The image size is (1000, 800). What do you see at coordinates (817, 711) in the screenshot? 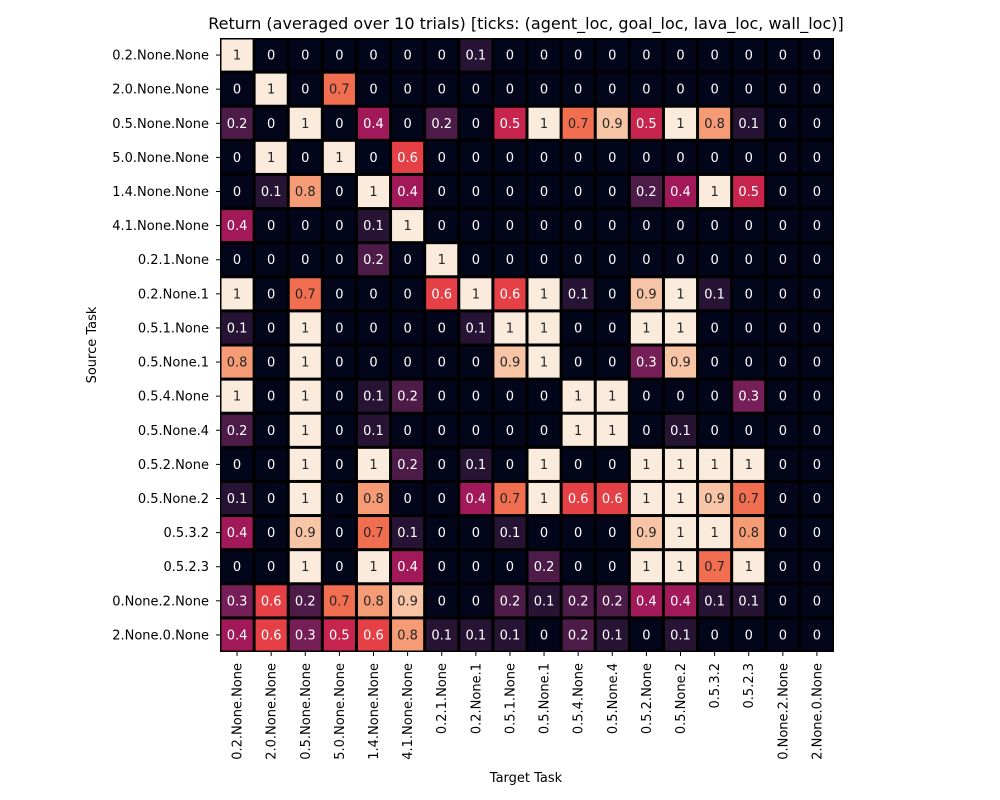
I see `x-tick-label: 2.None.0.None` at bounding box center [817, 711].